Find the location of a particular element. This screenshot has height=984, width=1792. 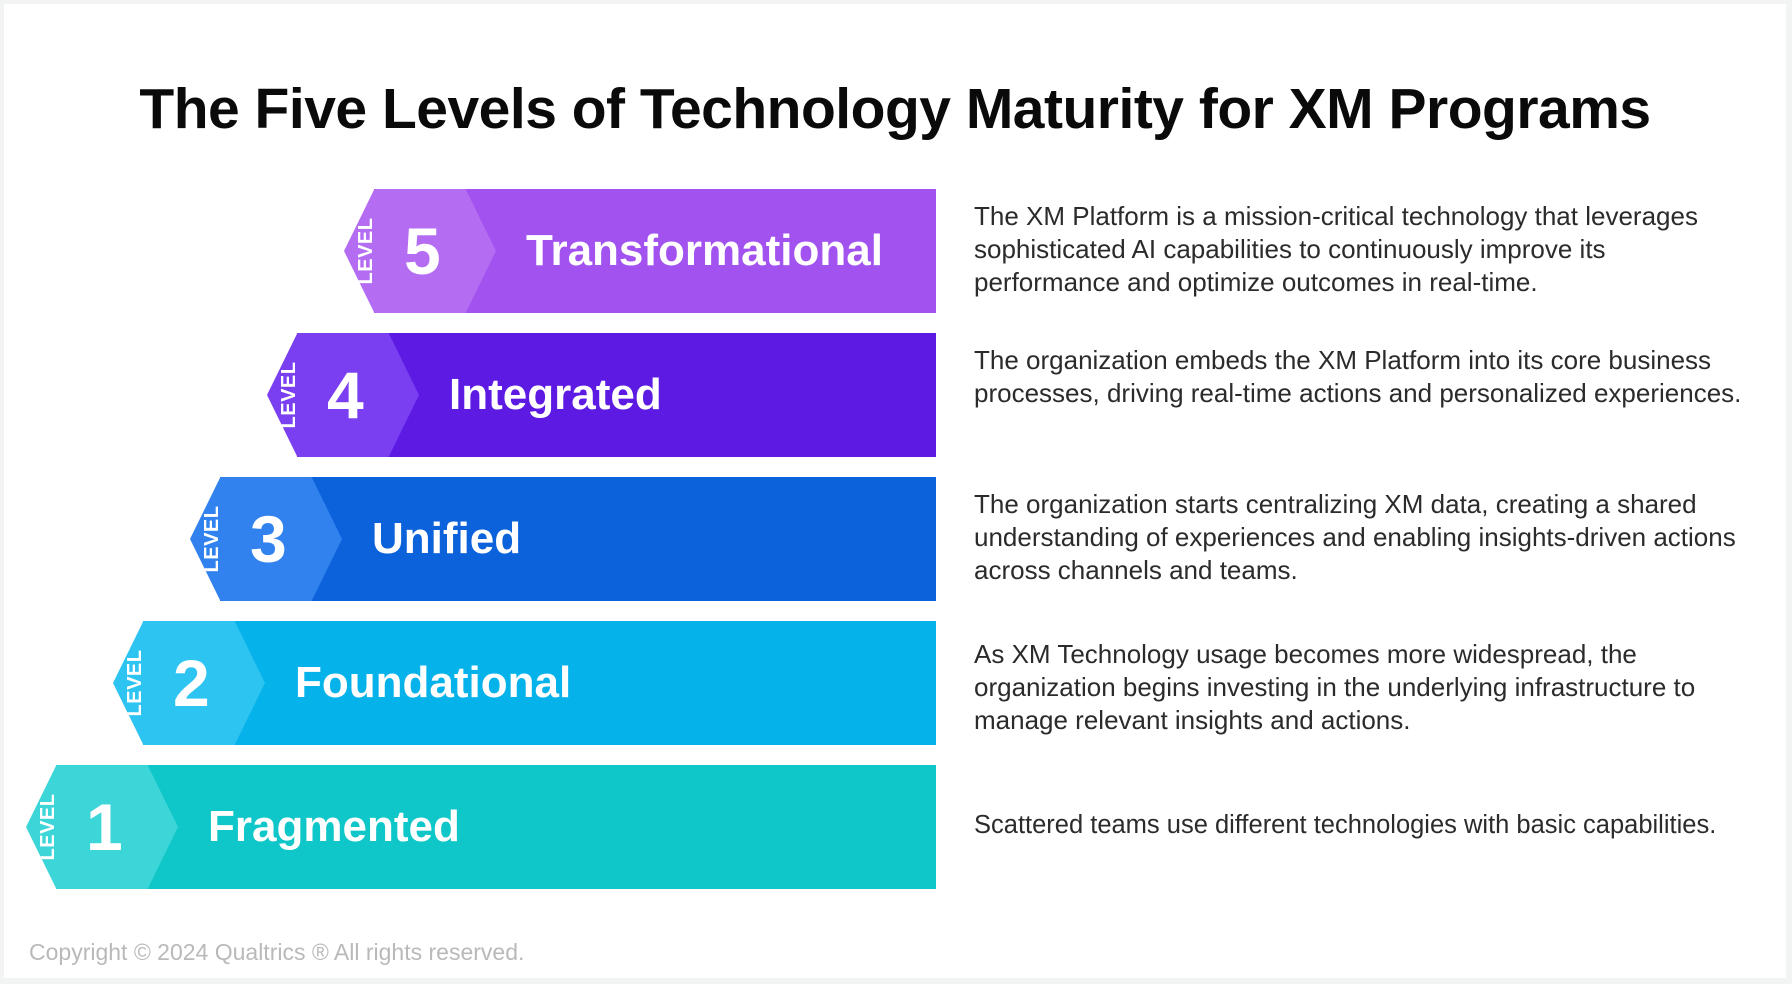

level-2-band is located at coordinates (539, 683).